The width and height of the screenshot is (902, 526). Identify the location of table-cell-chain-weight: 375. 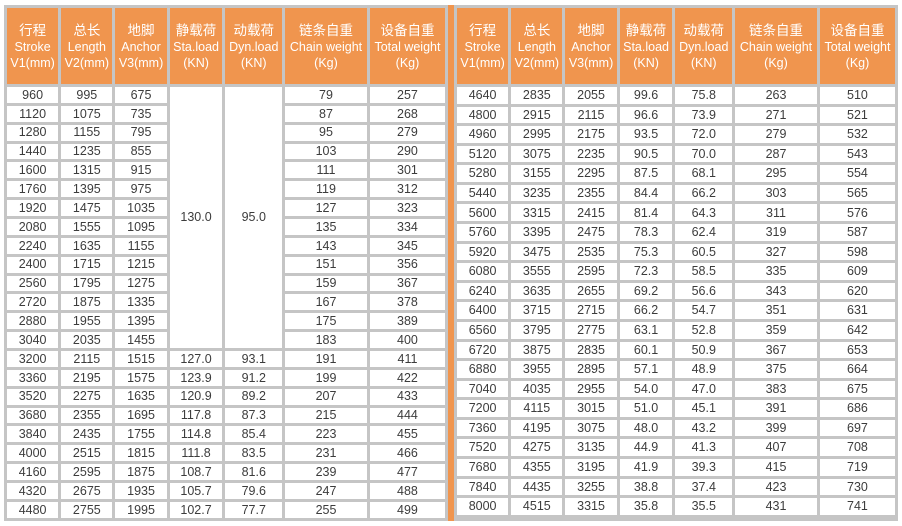
(776, 369).